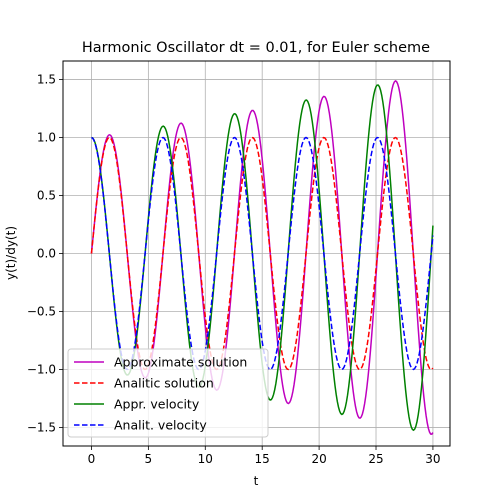  Describe the element at coordinates (46, 196) in the screenshot. I see `y-tick-label: 0.5` at that location.